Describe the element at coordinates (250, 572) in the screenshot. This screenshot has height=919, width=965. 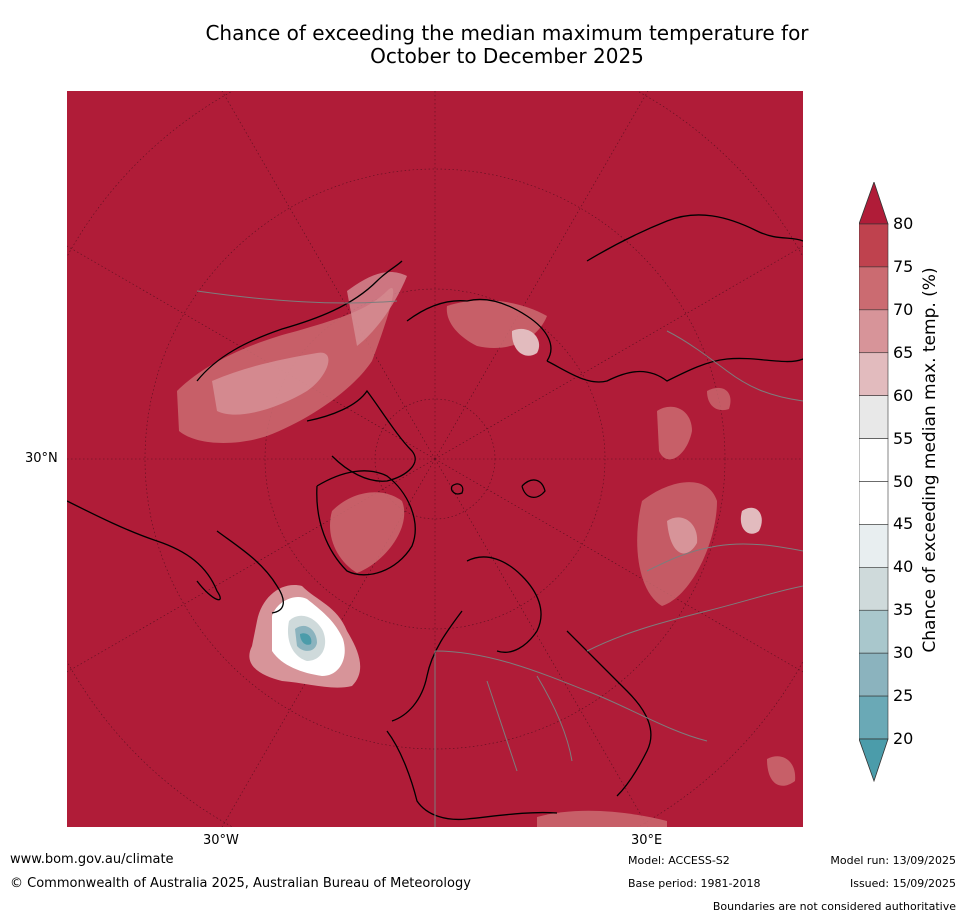
I see `coast-labrador` at that location.